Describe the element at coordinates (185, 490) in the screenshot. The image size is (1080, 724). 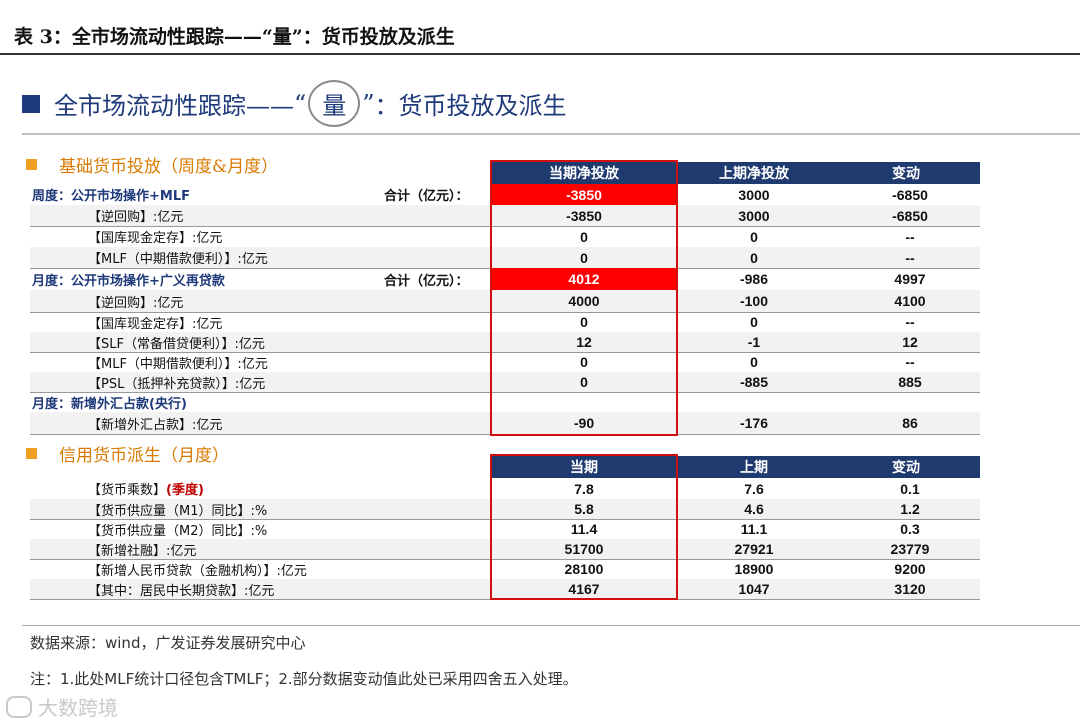
I see `row-label-qualifier: (季度)` at that location.